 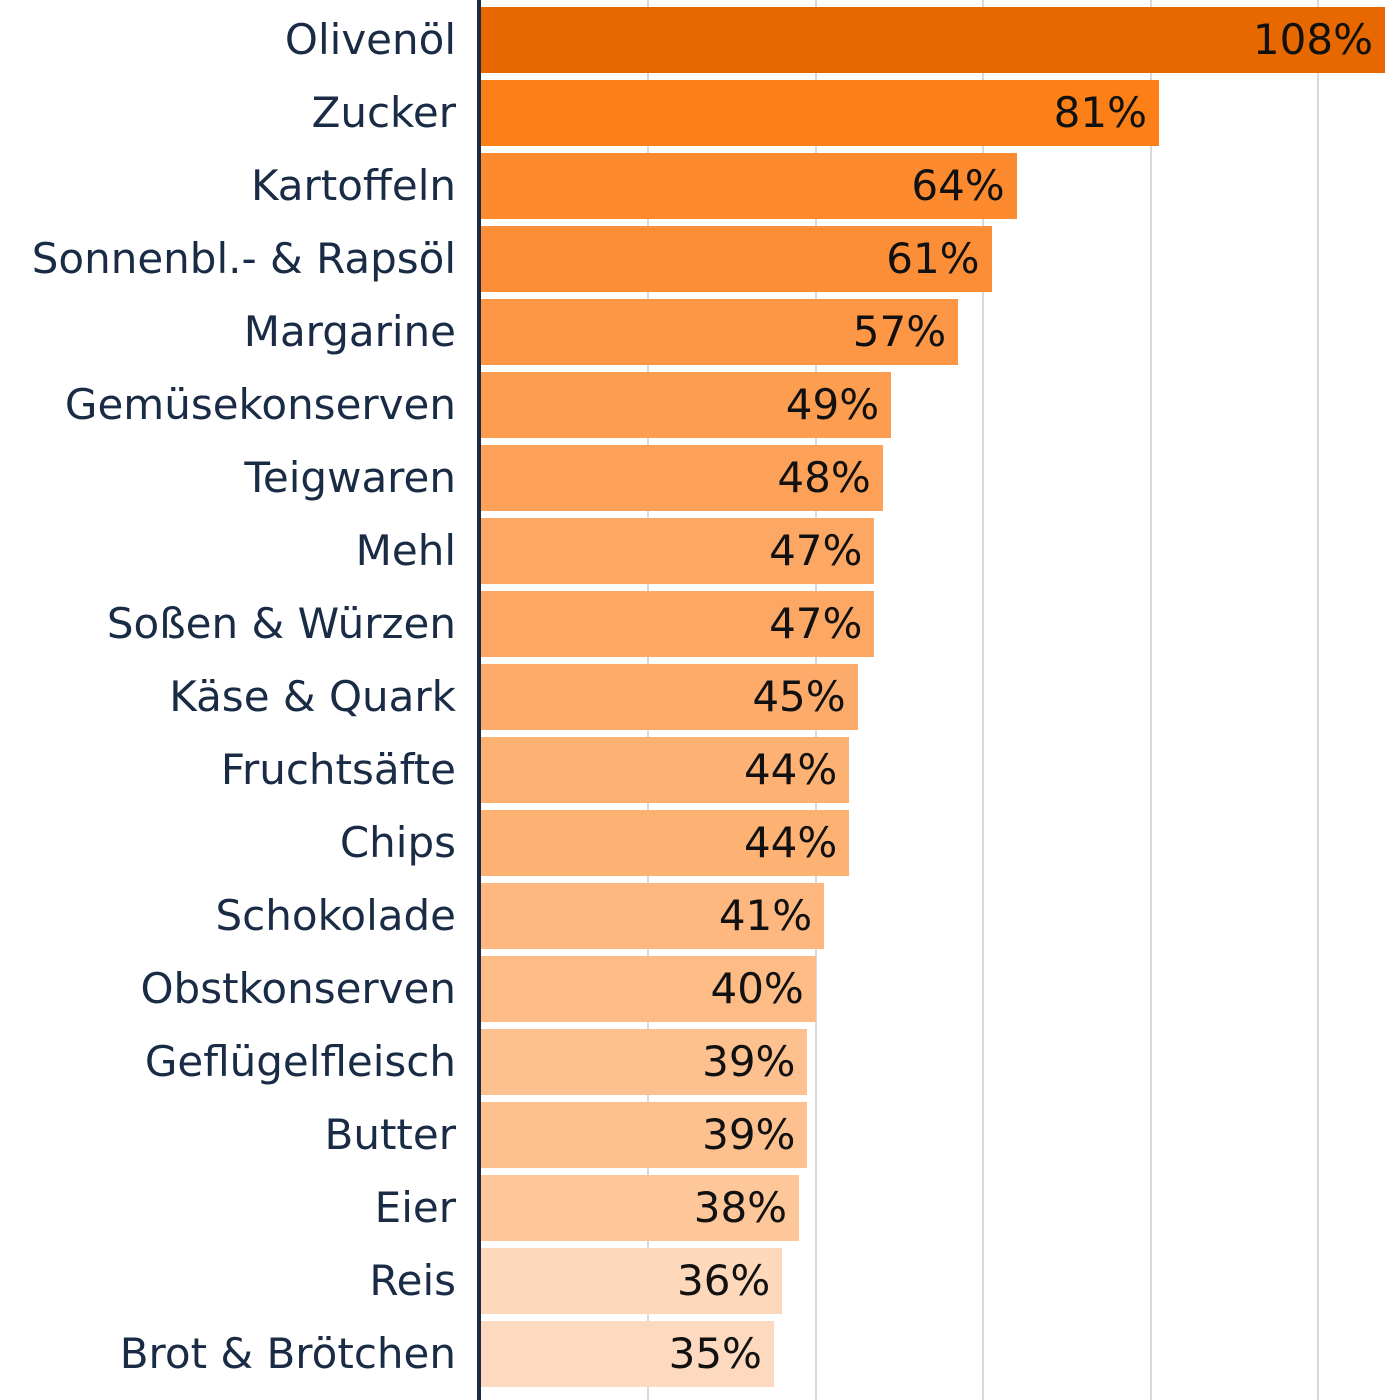 What do you see at coordinates (757, 988) in the screenshot?
I see `value-label: 40%` at bounding box center [757, 988].